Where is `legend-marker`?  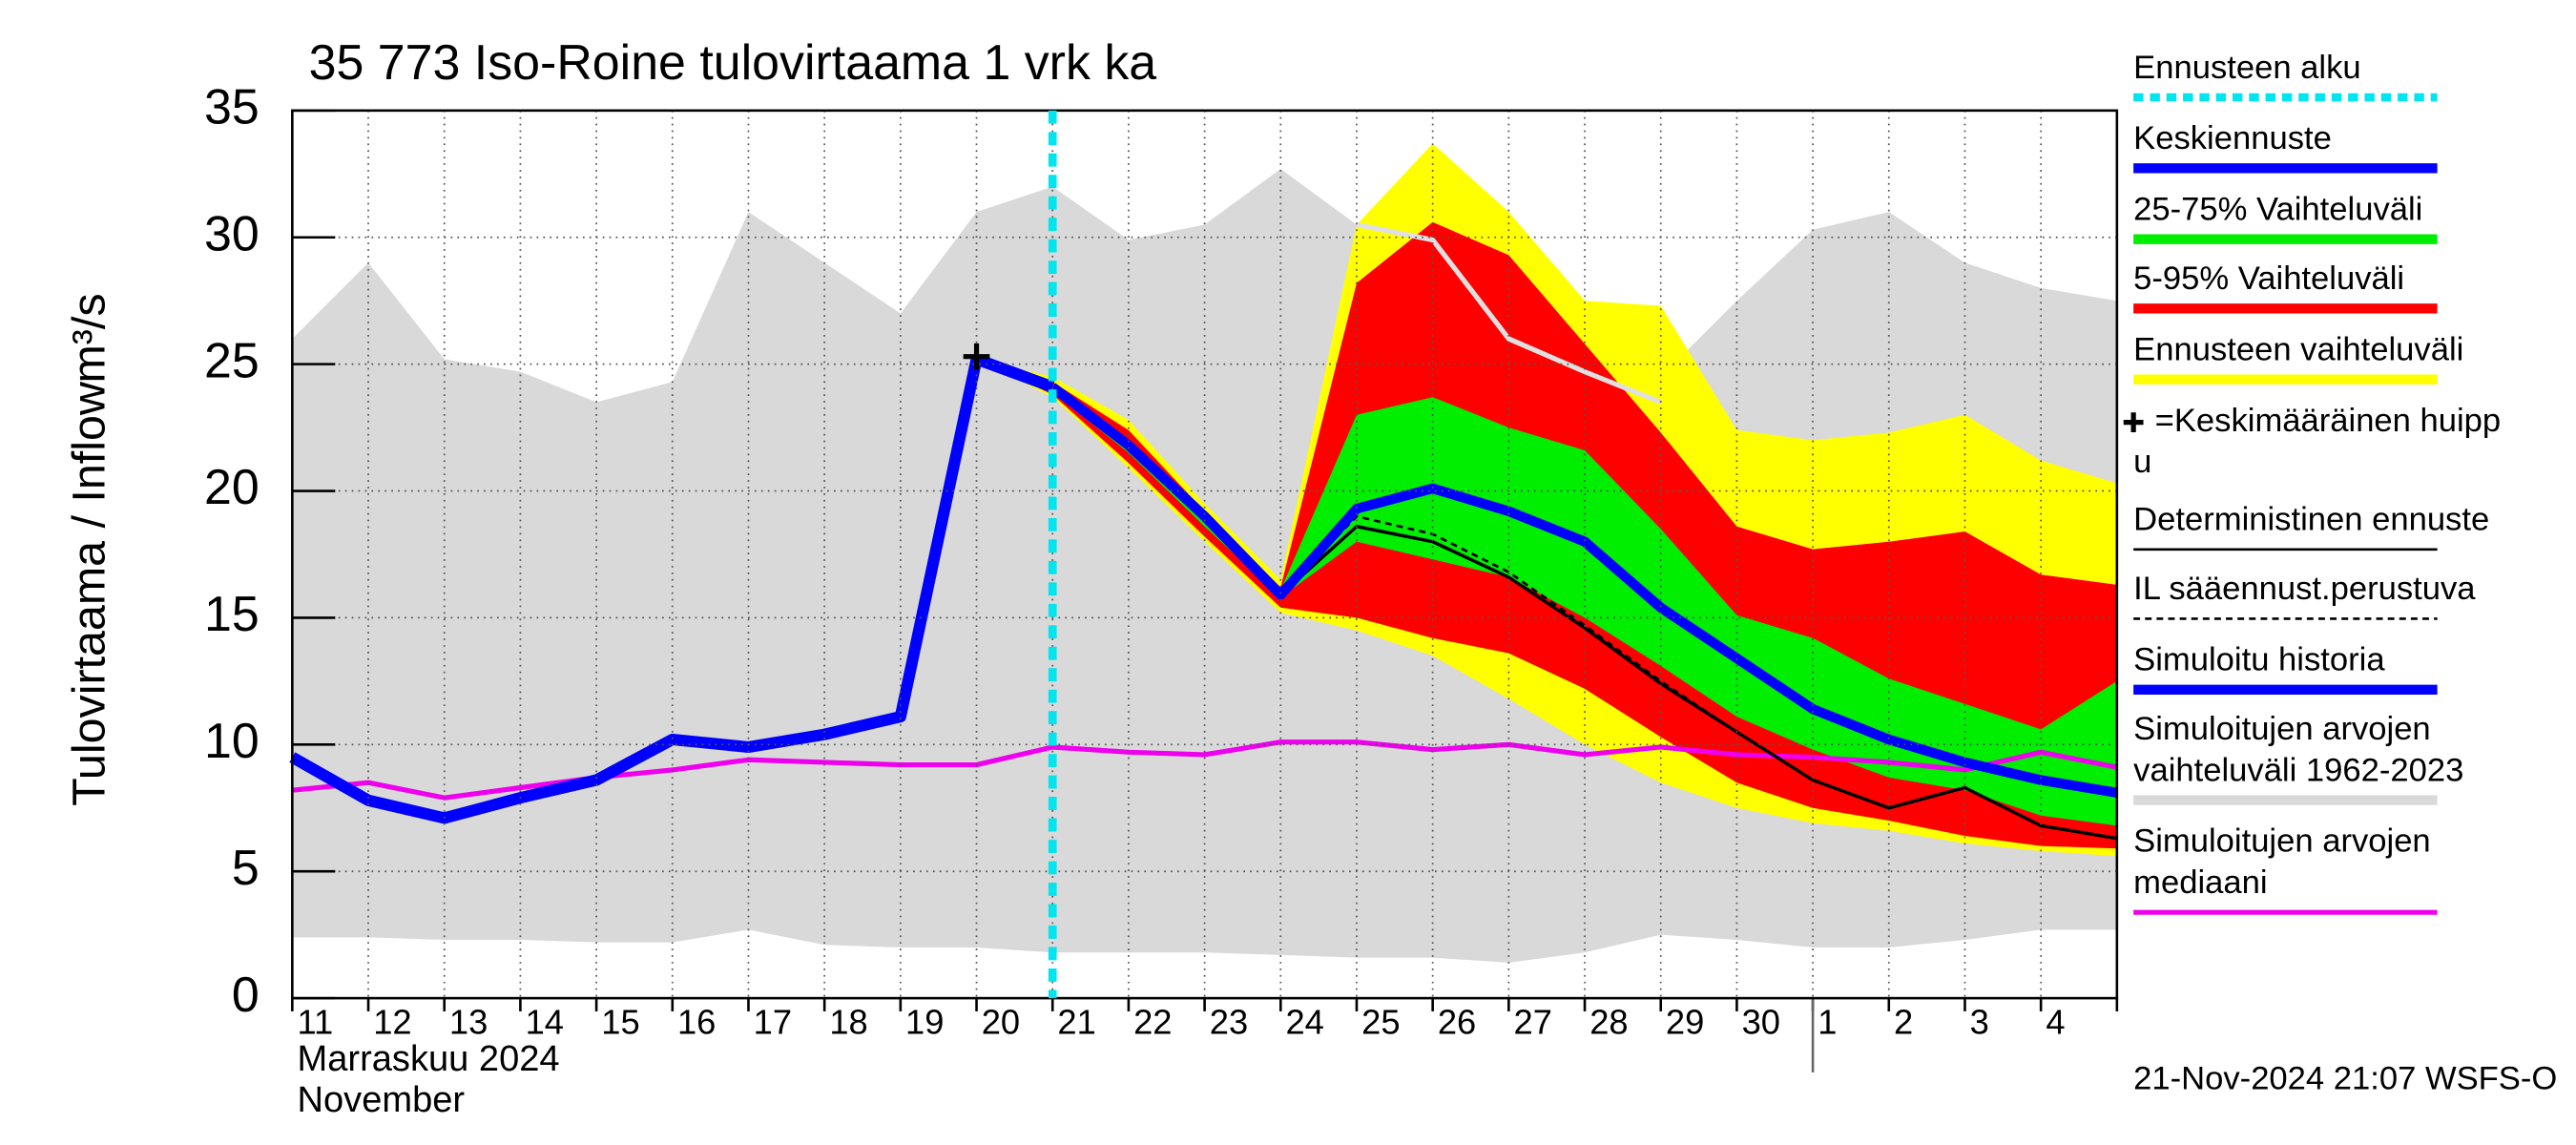
legend-marker is located at coordinates (2133, 422).